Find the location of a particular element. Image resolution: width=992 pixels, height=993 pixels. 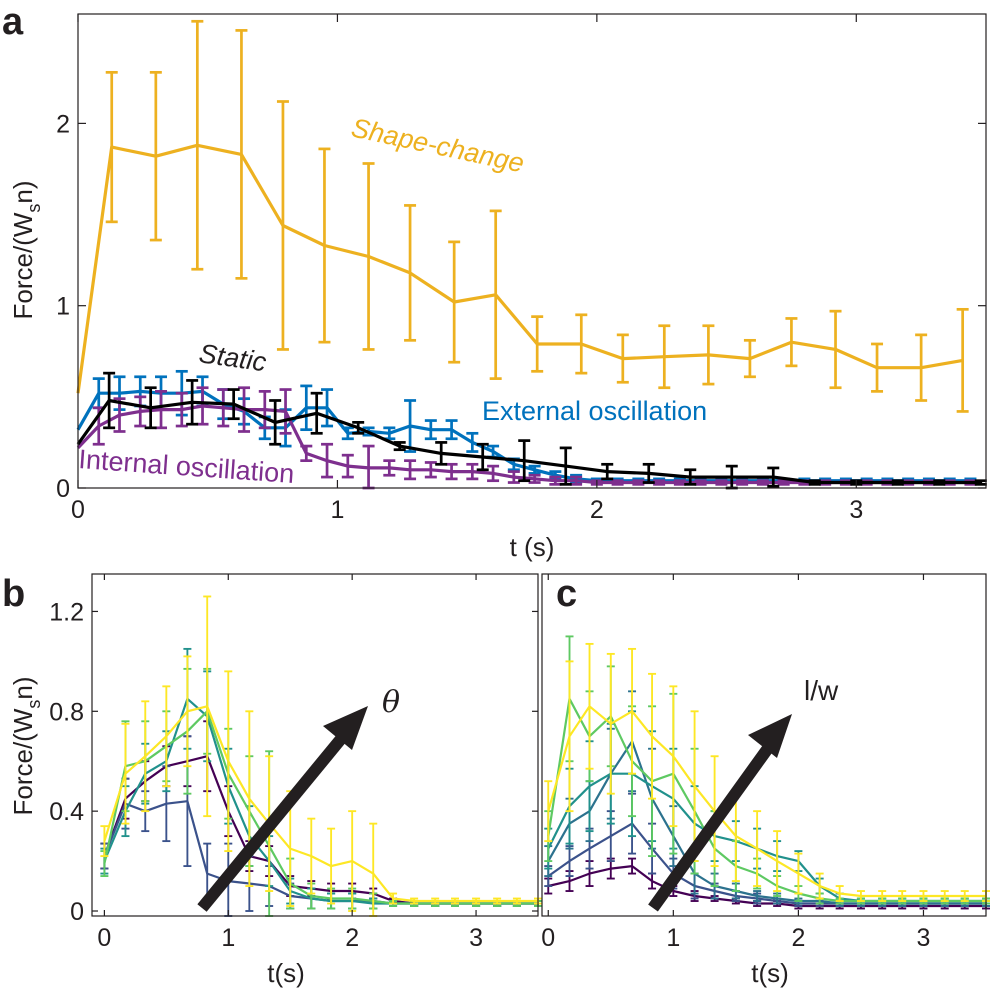

panel-c-ticks: 0 1 2 3 is located at coordinates (735, 763).